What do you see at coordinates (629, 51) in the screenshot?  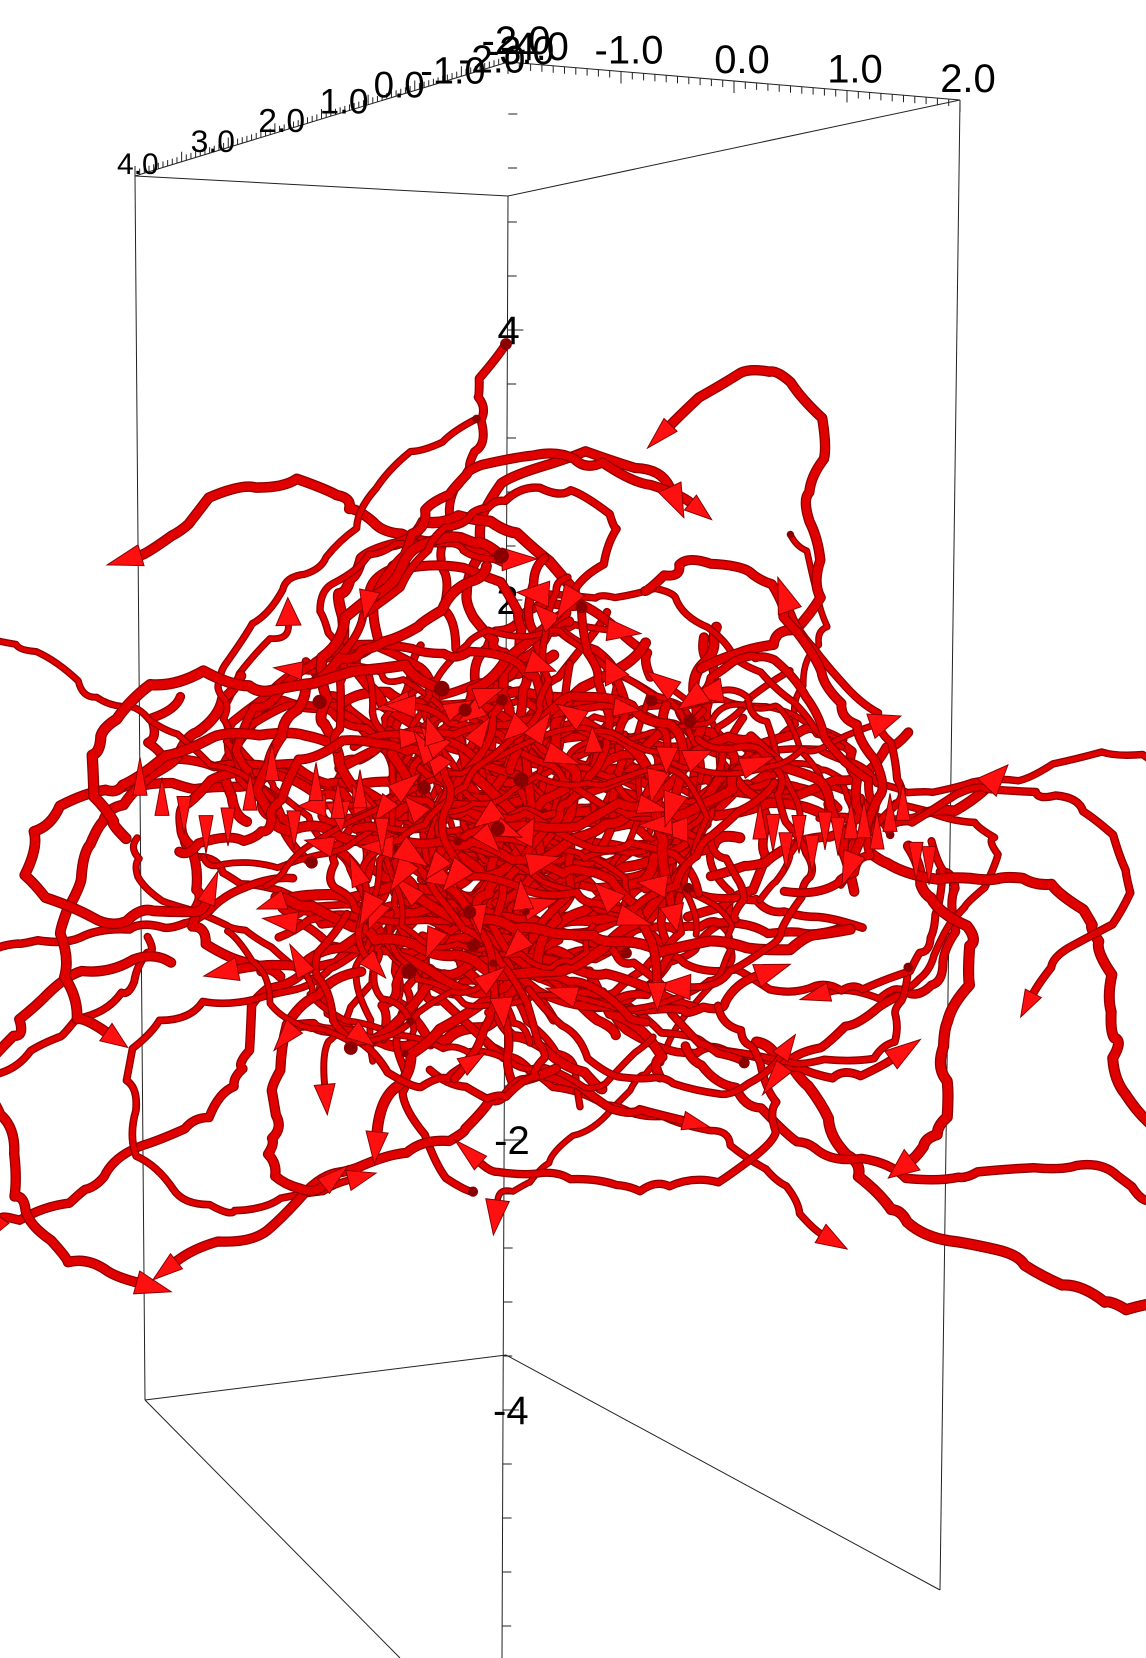 I see `x-tick-label: -1.0` at bounding box center [629, 51].